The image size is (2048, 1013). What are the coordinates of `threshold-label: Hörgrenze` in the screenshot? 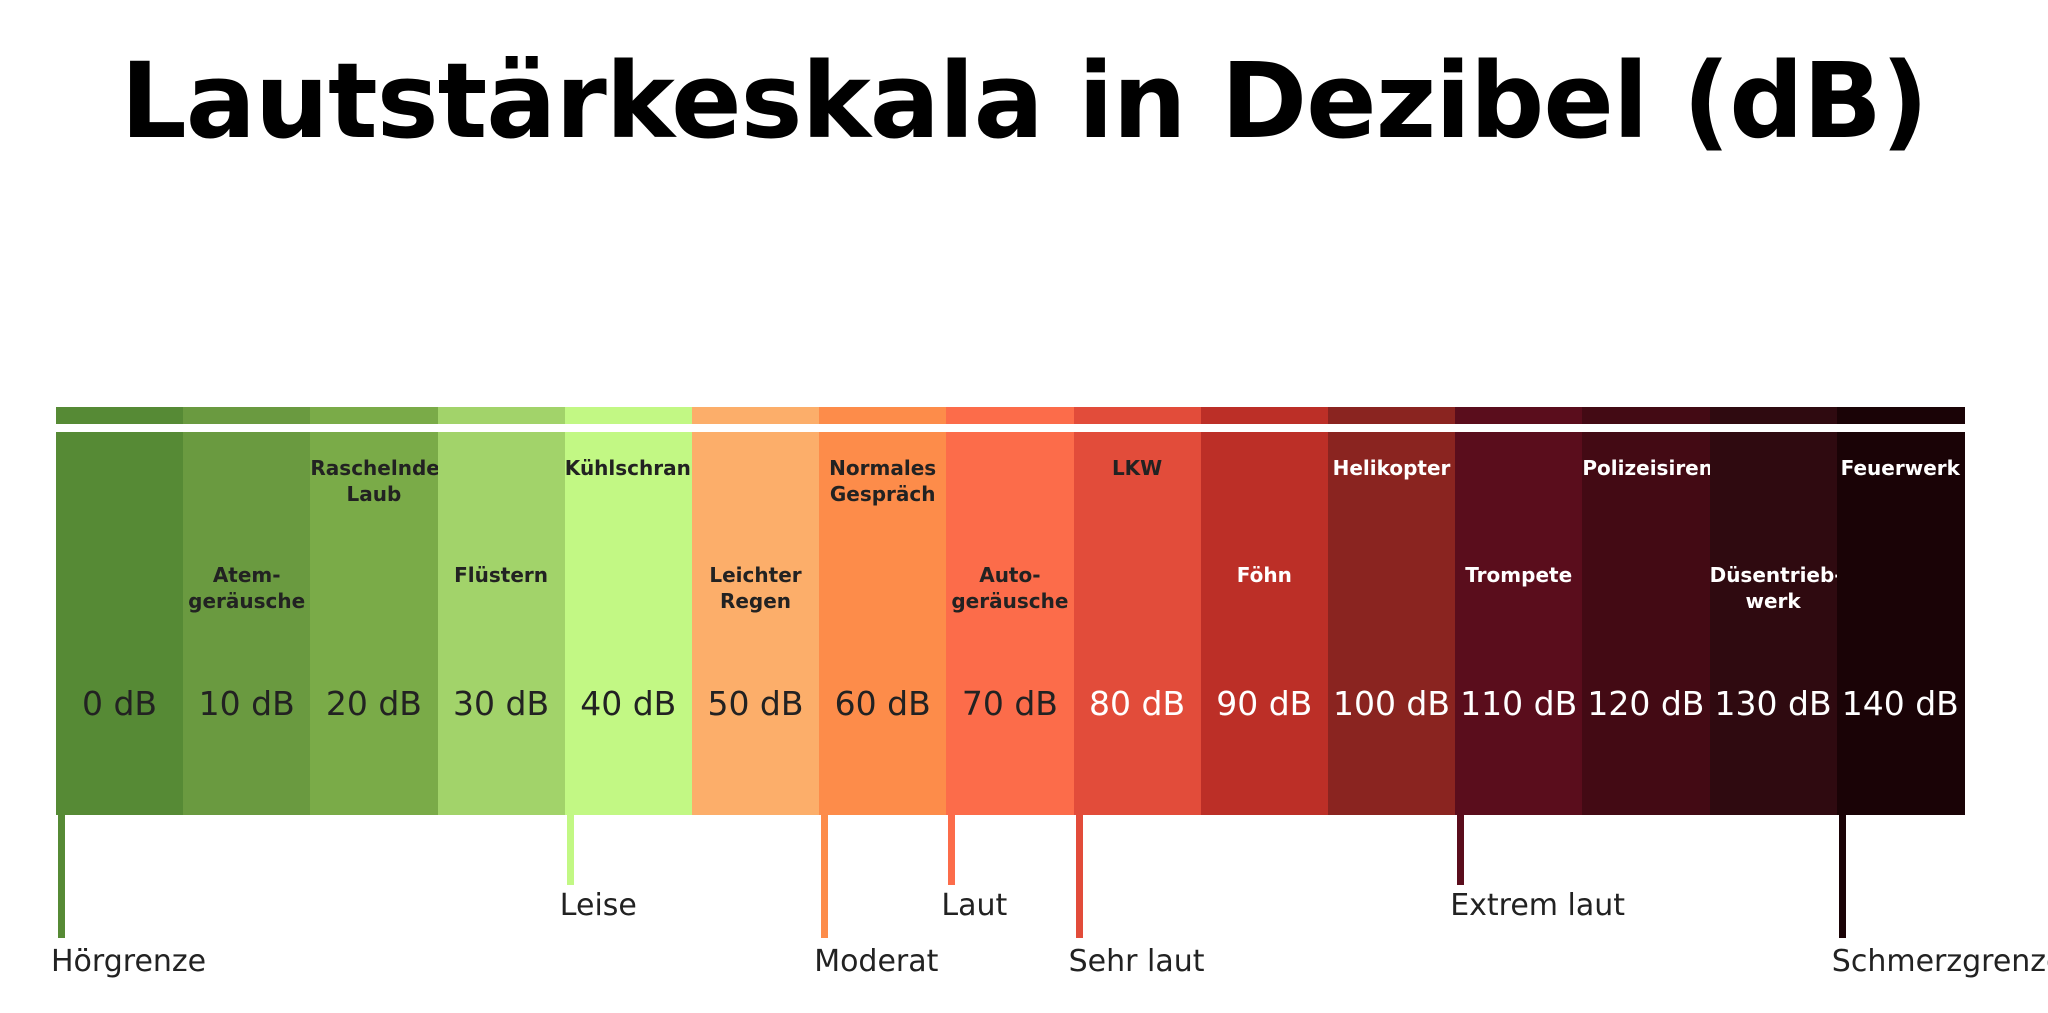 It's located at (129, 961).